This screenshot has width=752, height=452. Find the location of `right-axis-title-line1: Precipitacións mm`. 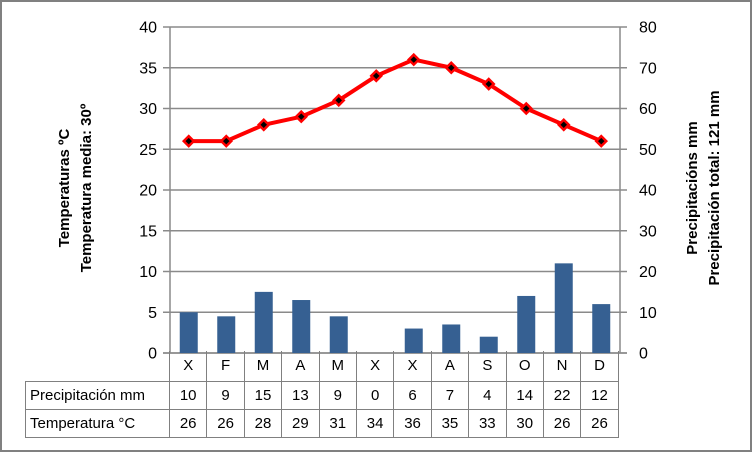

right-axis-title-line1: Precipitacións mm is located at coordinates (692, 188).